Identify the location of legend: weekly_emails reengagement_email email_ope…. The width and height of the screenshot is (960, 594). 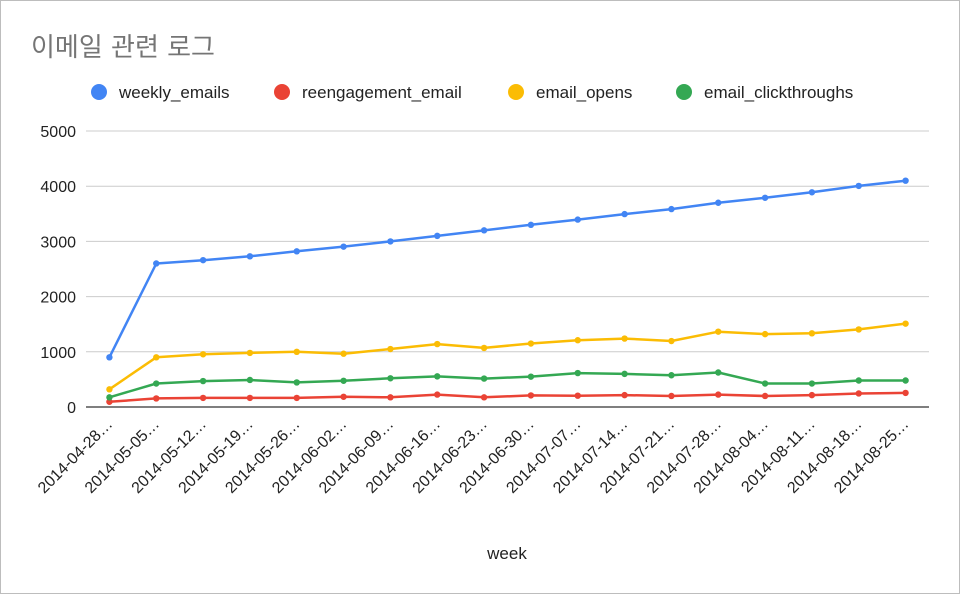
(472, 92).